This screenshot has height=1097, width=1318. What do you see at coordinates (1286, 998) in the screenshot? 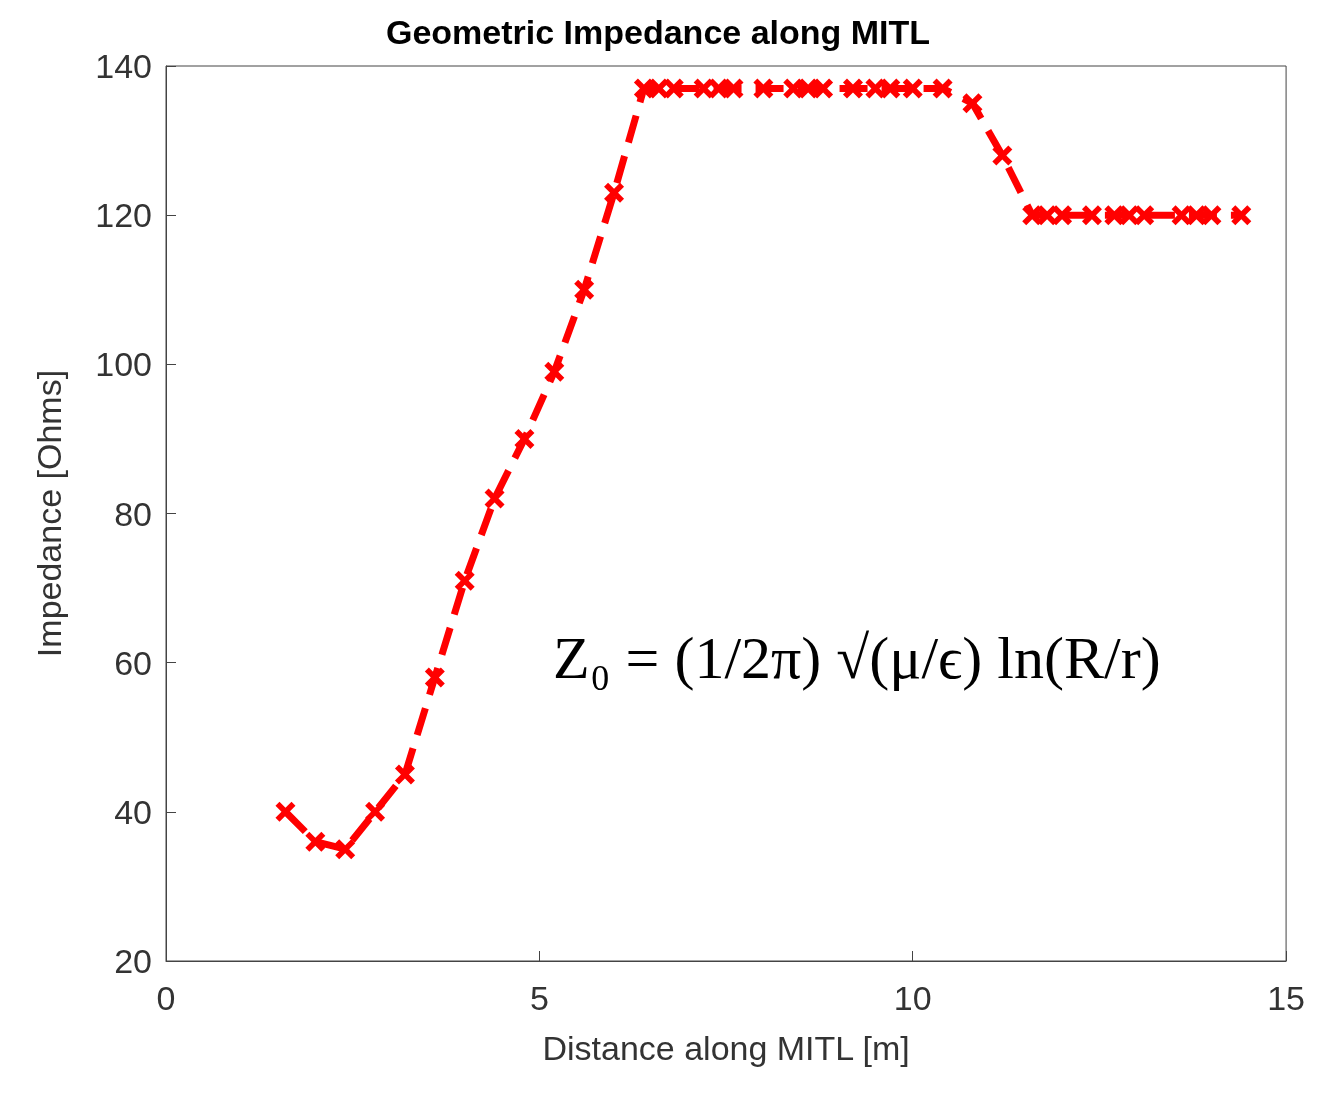
I see `x-tick-label: 15` at bounding box center [1286, 998].